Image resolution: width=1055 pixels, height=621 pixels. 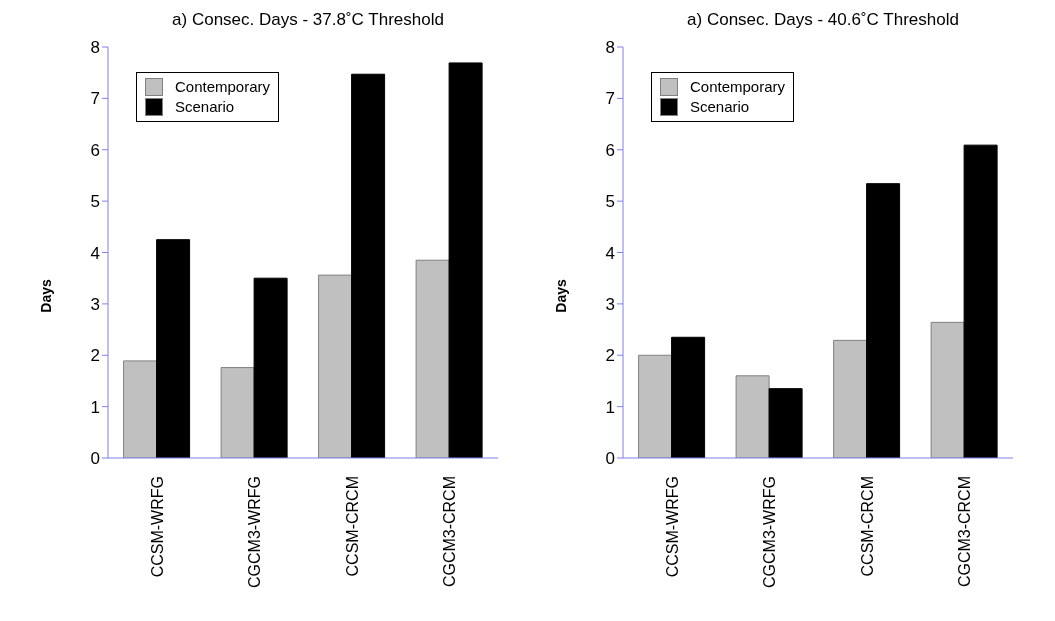 What do you see at coordinates (823, 20) in the screenshot?
I see `chart-title: a) Consec. Days - 40.6˚C Threshold` at bounding box center [823, 20].